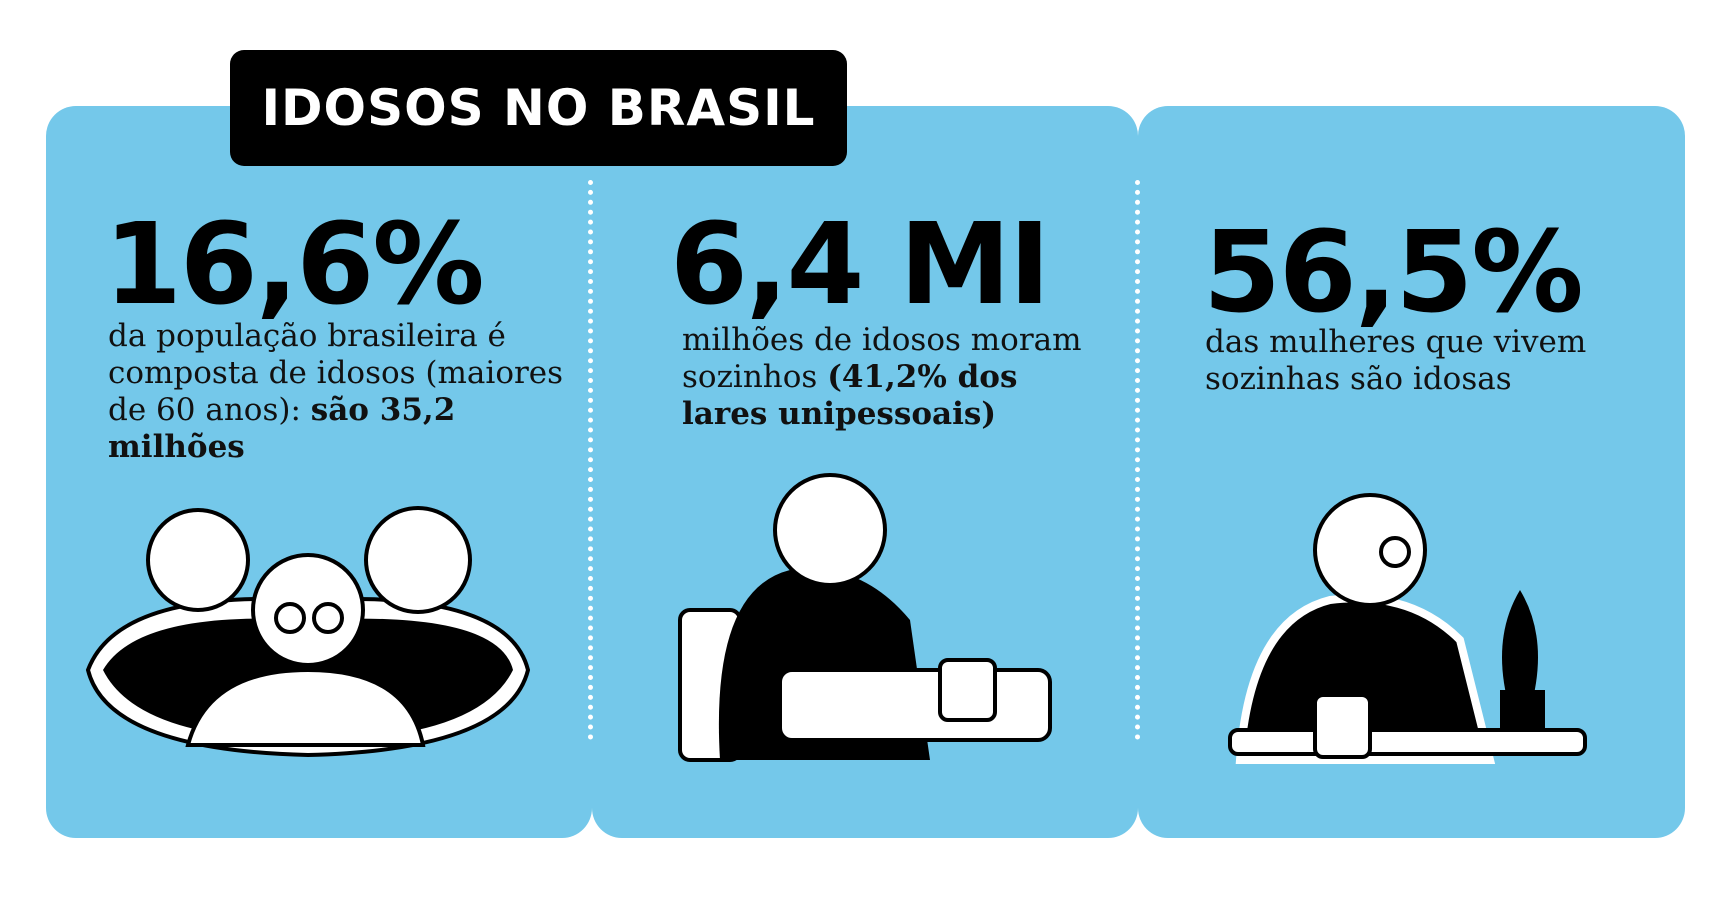 Image resolution: width=1727 pixels, height=901 pixels. I want to click on bold-text: (41,2% dos lares unipessoais), so click(850, 395).